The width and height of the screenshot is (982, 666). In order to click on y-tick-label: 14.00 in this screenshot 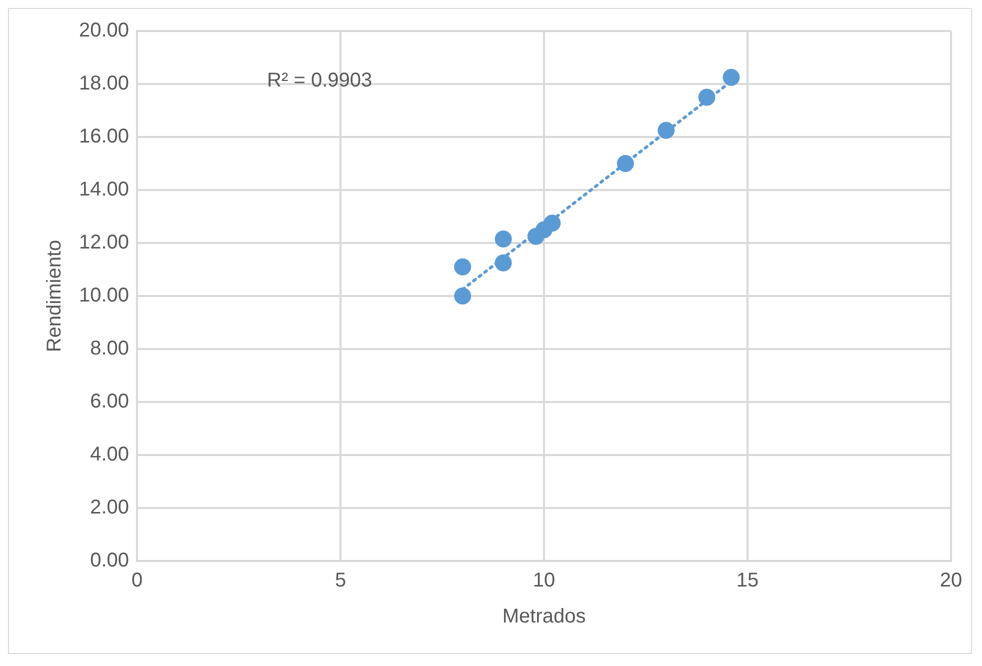, I will do `click(104, 189)`.